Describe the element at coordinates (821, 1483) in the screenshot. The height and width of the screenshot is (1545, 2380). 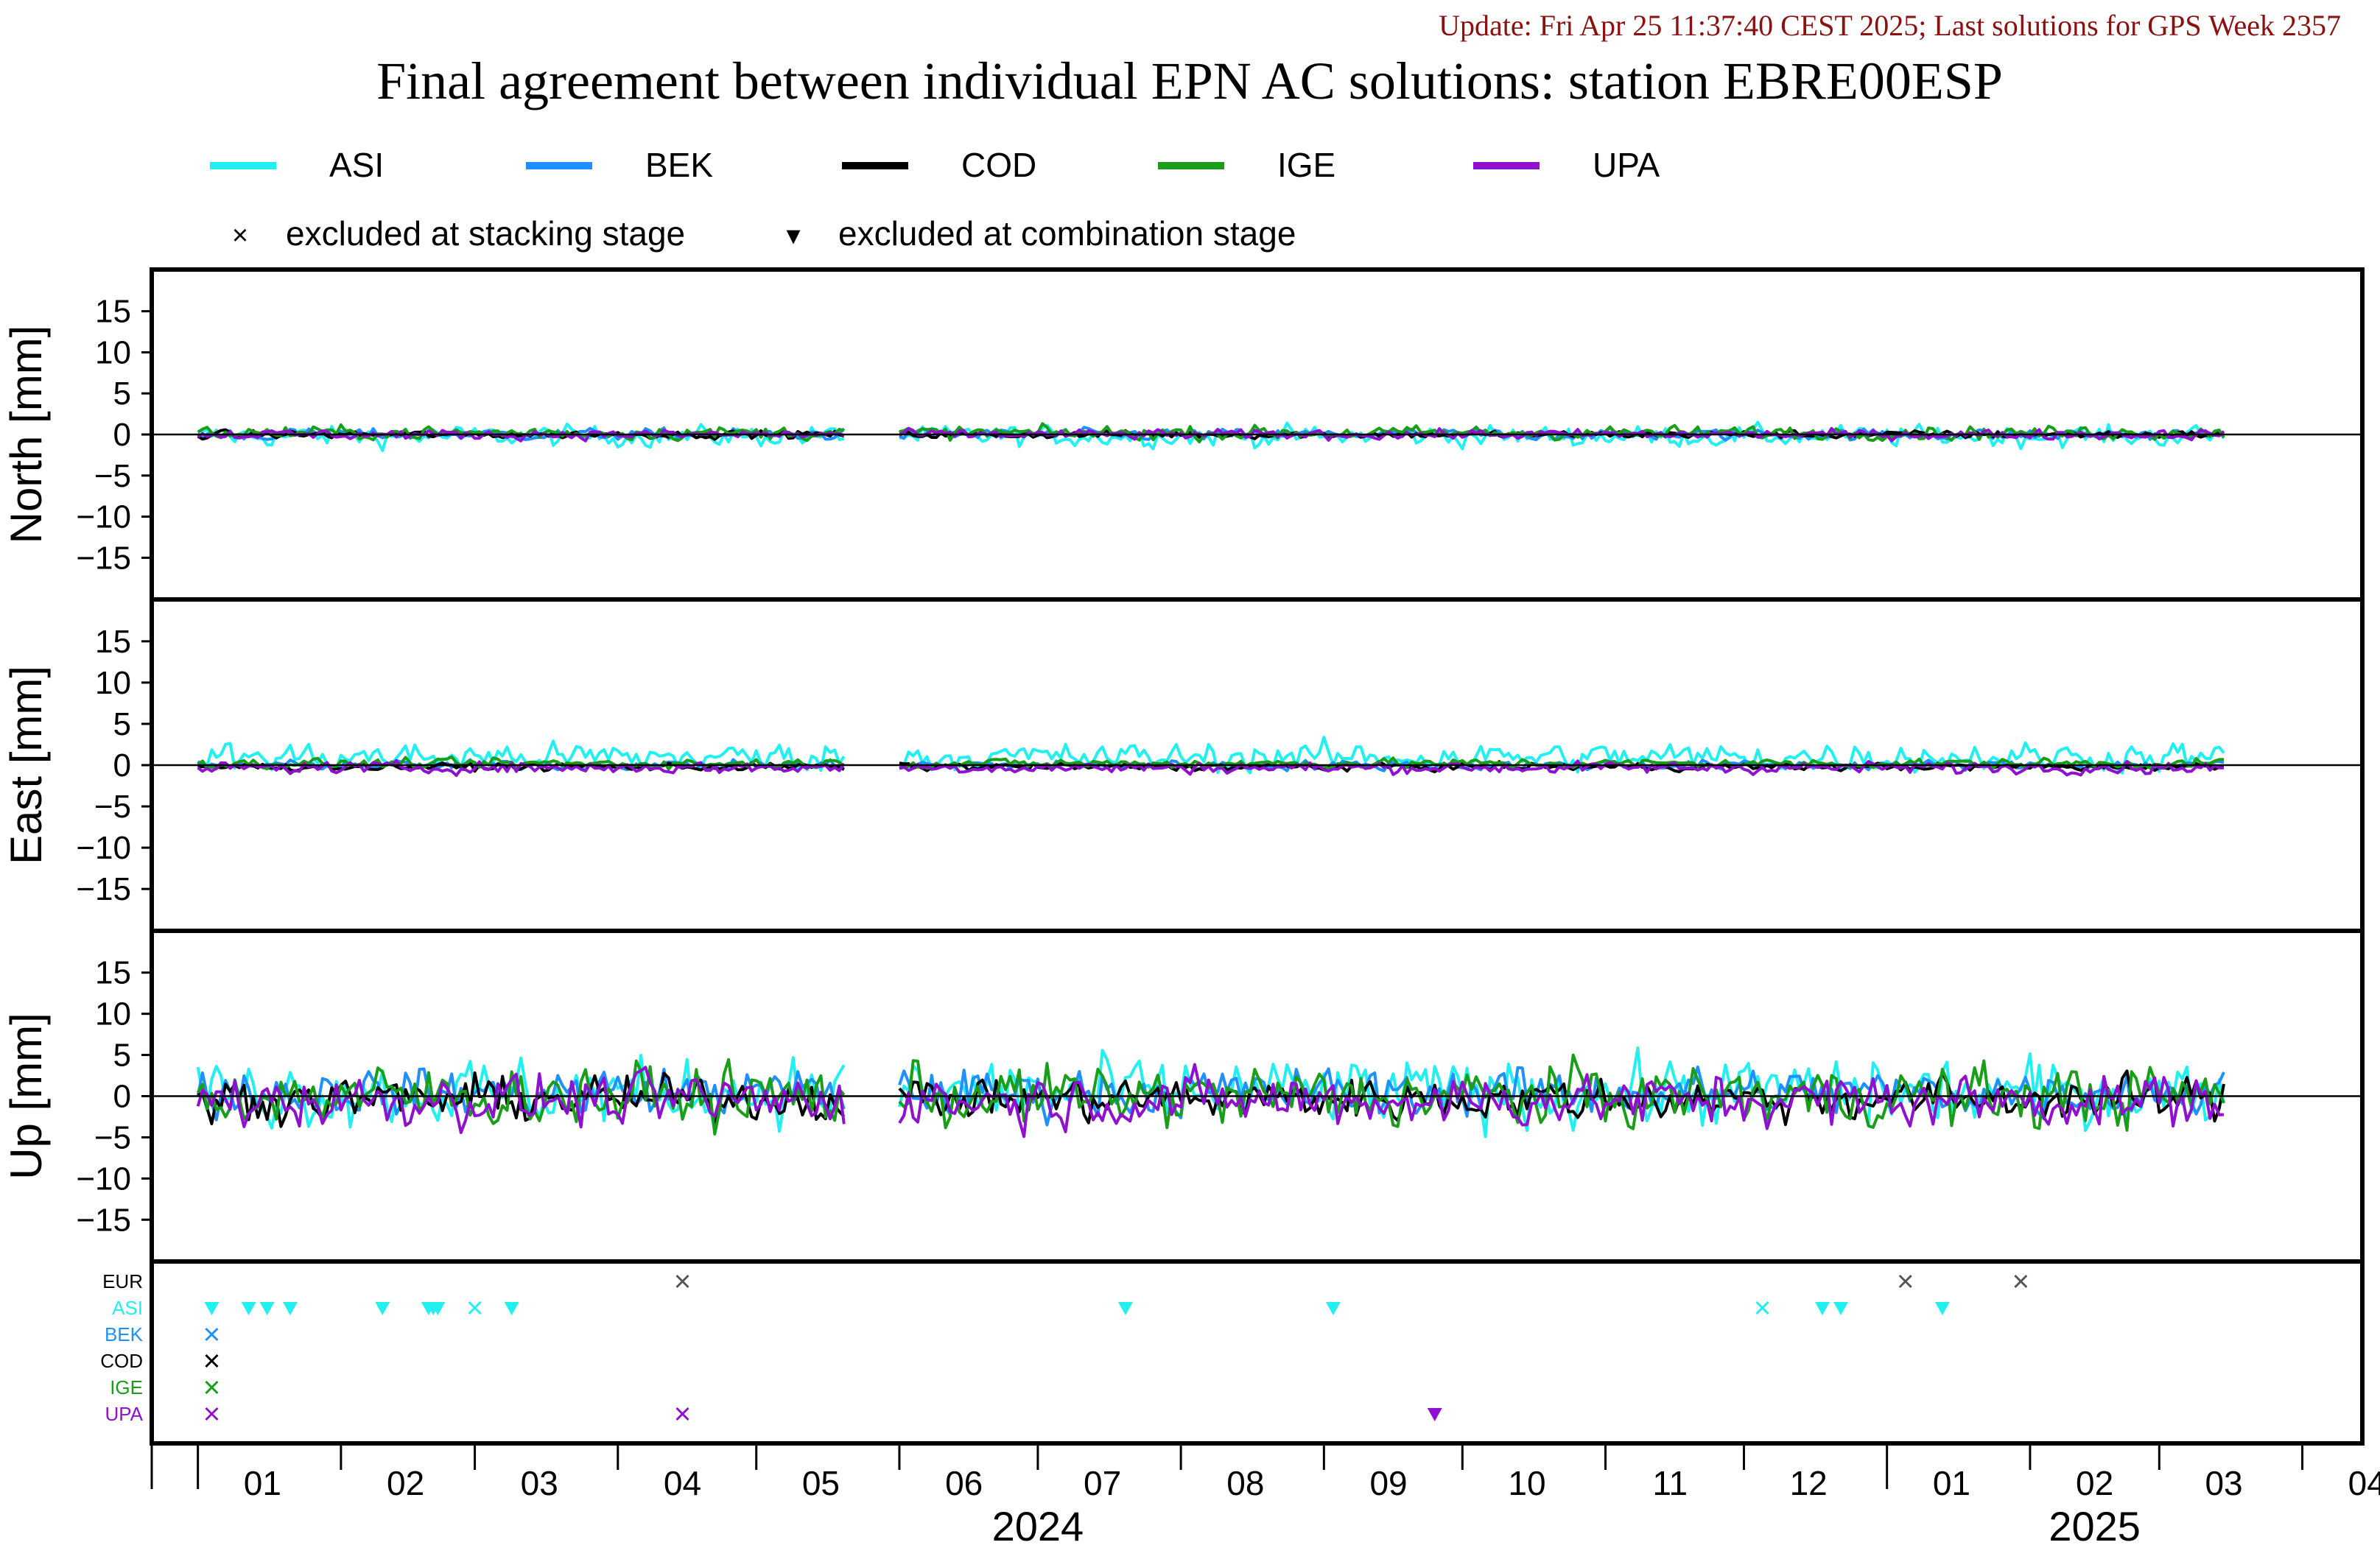
I see `xtick-label-month: 05` at that location.